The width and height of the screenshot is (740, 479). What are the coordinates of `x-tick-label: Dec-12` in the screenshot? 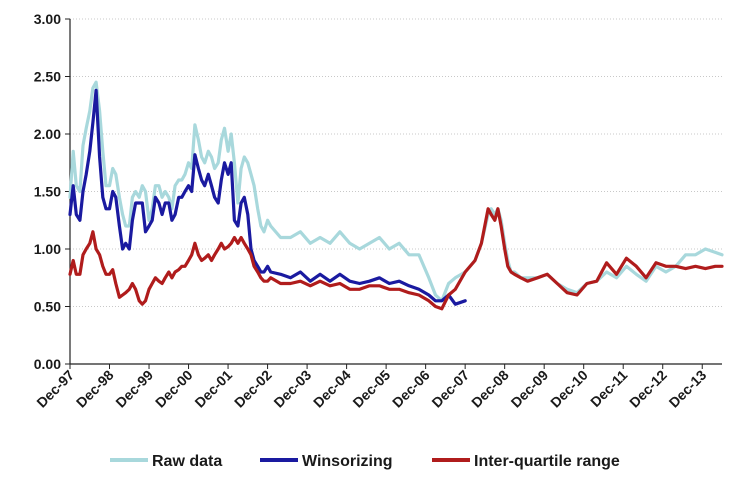 It's located at (648, 389).